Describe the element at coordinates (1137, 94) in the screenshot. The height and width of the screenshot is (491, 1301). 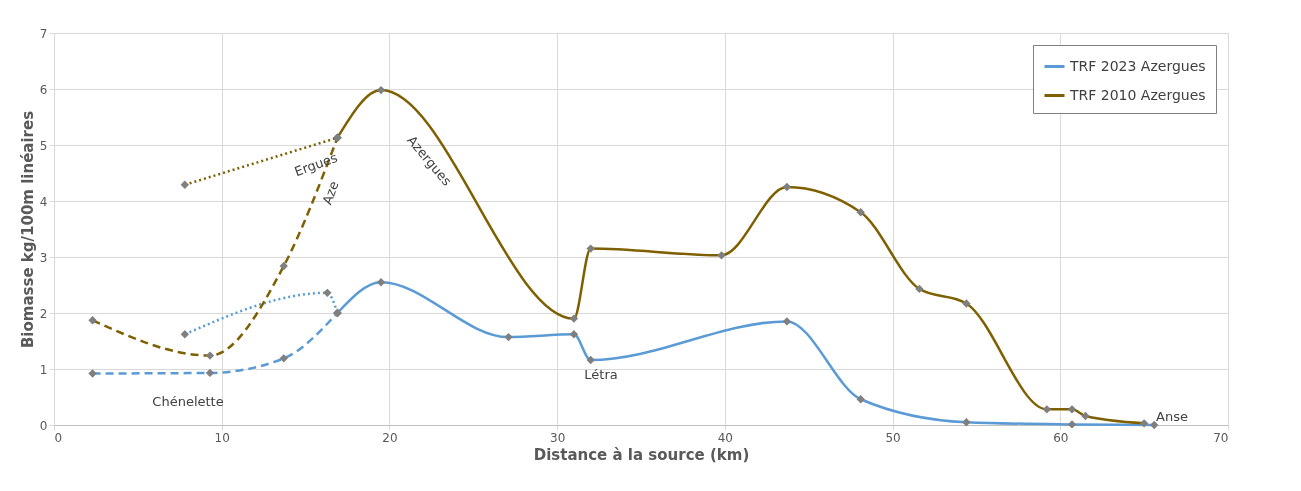
I see `legend-label: TRF 2010 Azergues` at that location.